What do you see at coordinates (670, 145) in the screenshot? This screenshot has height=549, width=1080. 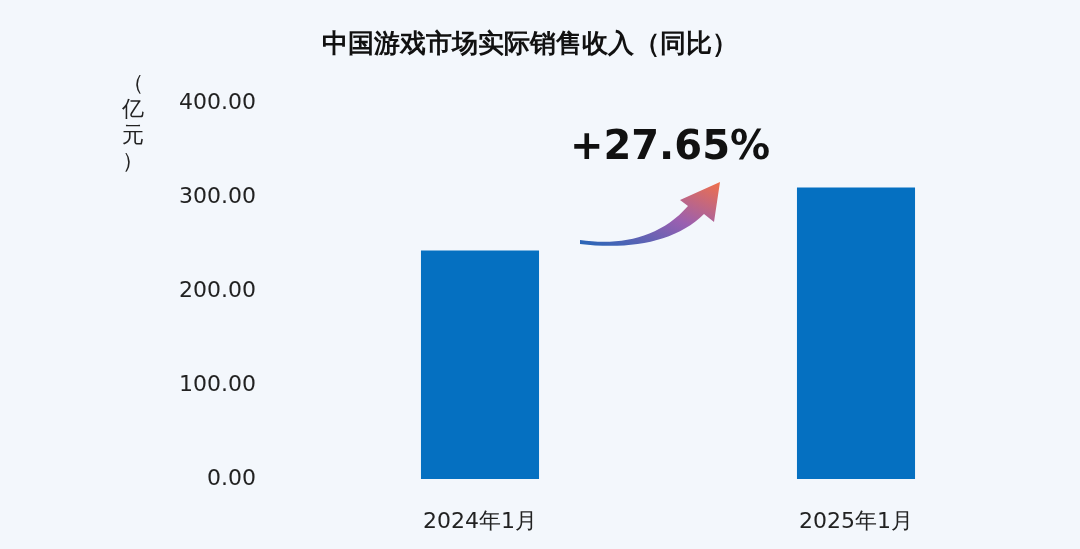 I see `annotation: +27.65%` at bounding box center [670, 145].